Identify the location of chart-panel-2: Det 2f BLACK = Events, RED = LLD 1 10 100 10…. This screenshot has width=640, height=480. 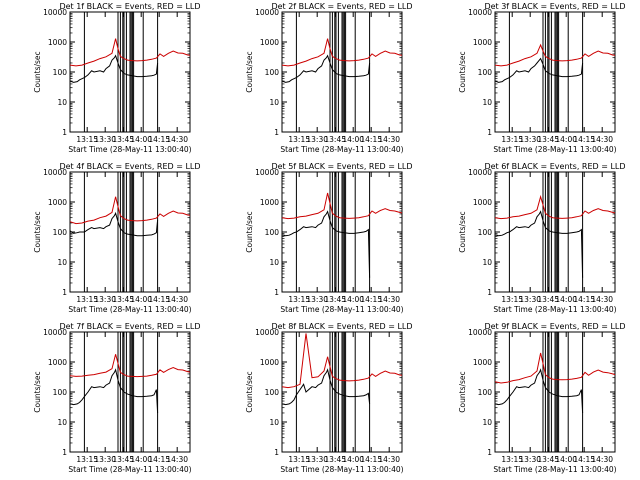
(329, 78).